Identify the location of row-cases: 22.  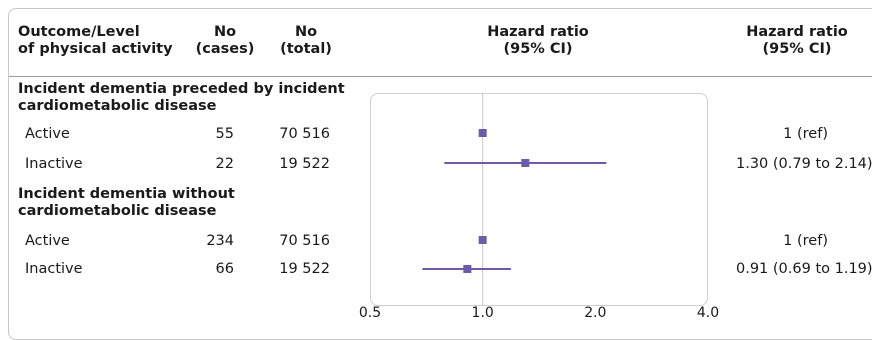
(224, 164).